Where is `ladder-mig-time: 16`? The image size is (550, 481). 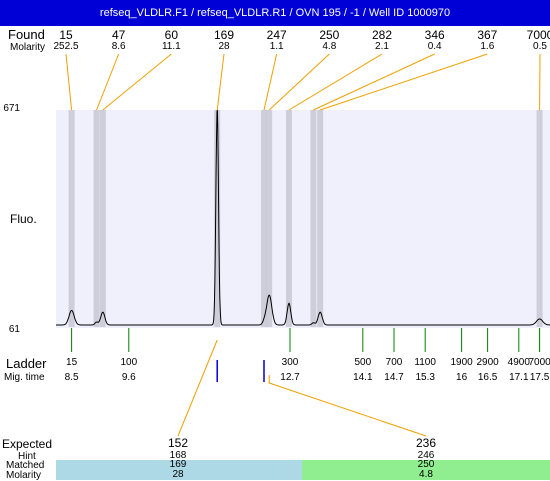 ladder-mig-time: 16 is located at coordinates (461, 378).